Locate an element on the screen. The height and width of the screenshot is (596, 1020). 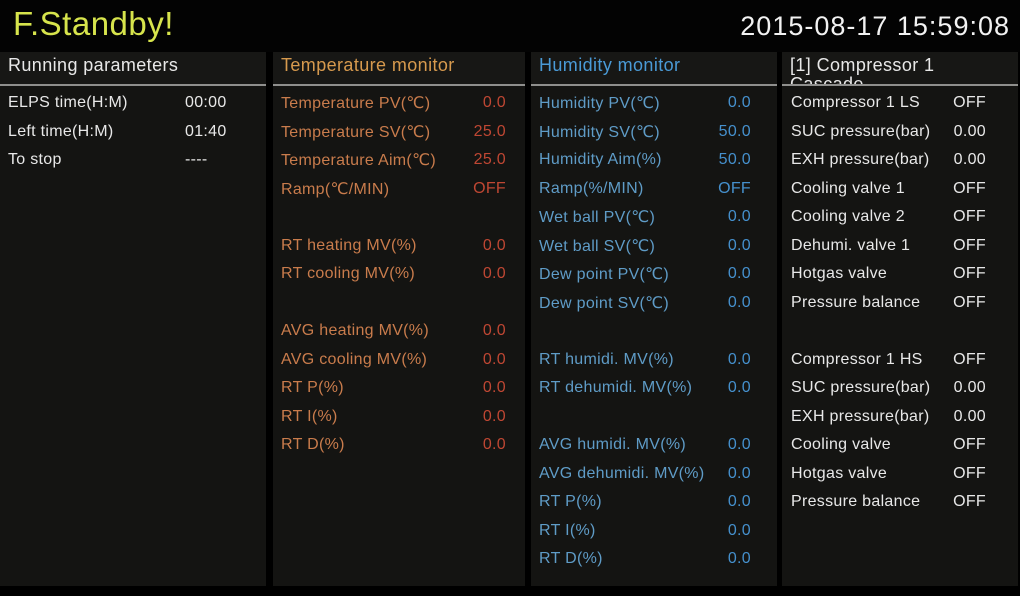
param-value: 50.0 is located at coordinates (734, 131).